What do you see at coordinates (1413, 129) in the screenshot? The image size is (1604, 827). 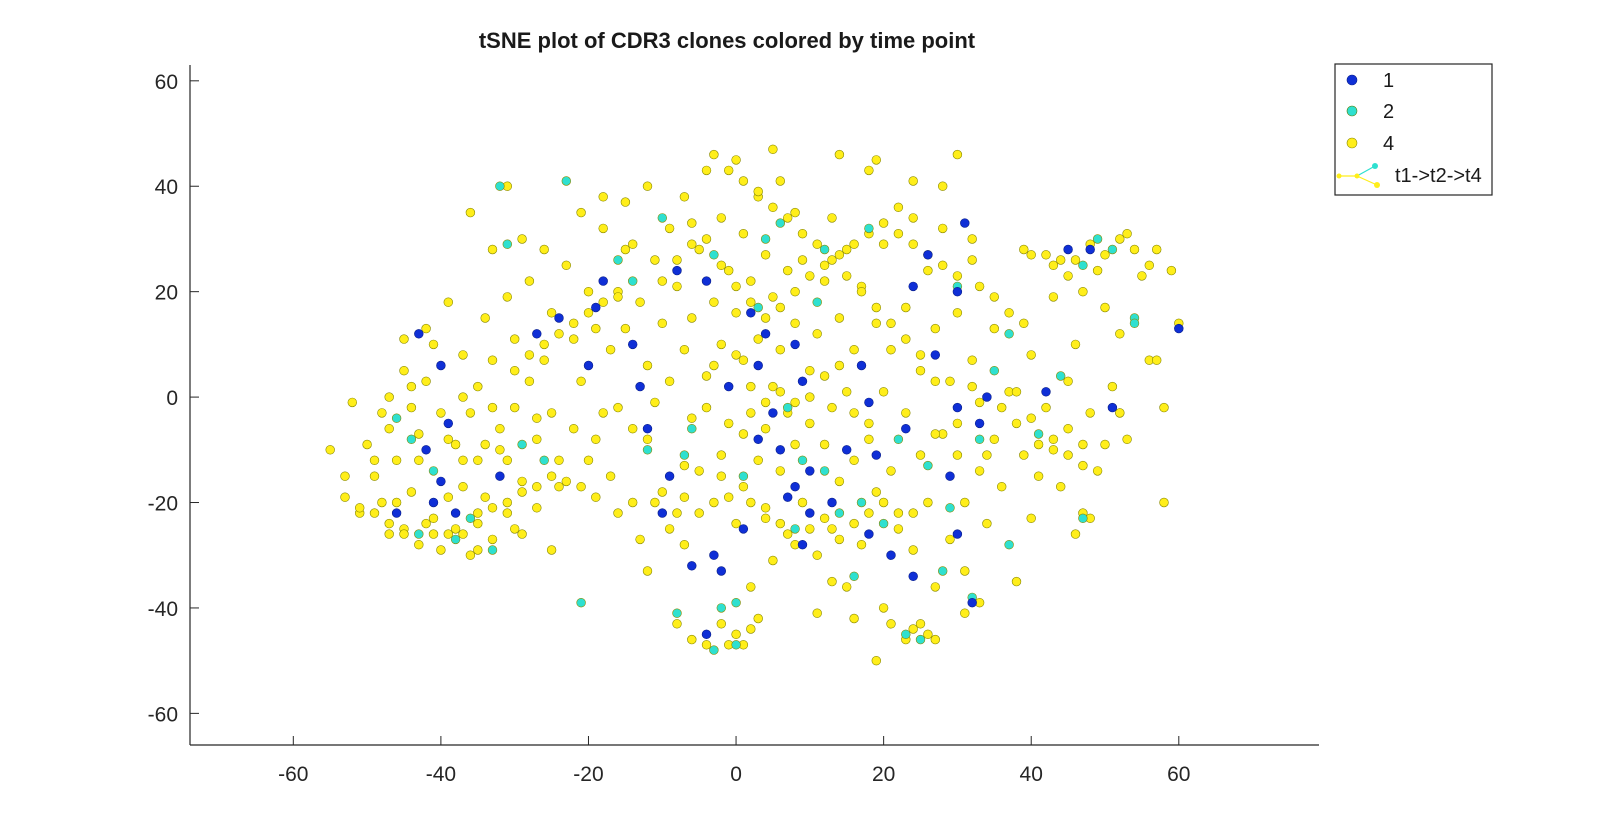 I see `legend: 1 2 4 t1->t2->t4` at bounding box center [1413, 129].